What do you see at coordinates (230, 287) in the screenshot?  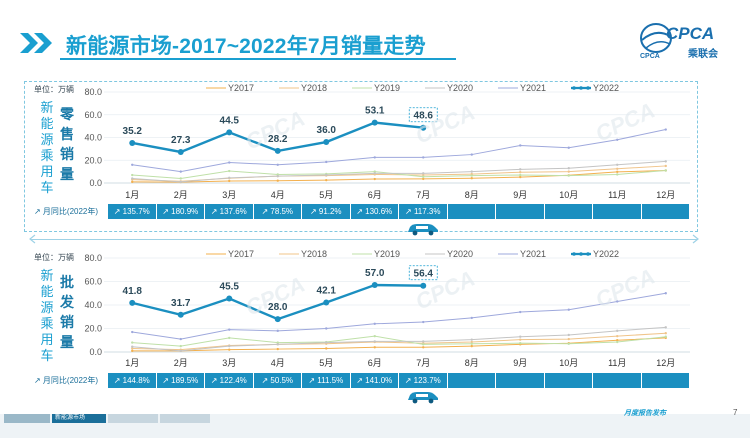 I see `data-label: 45.5` at bounding box center [230, 287].